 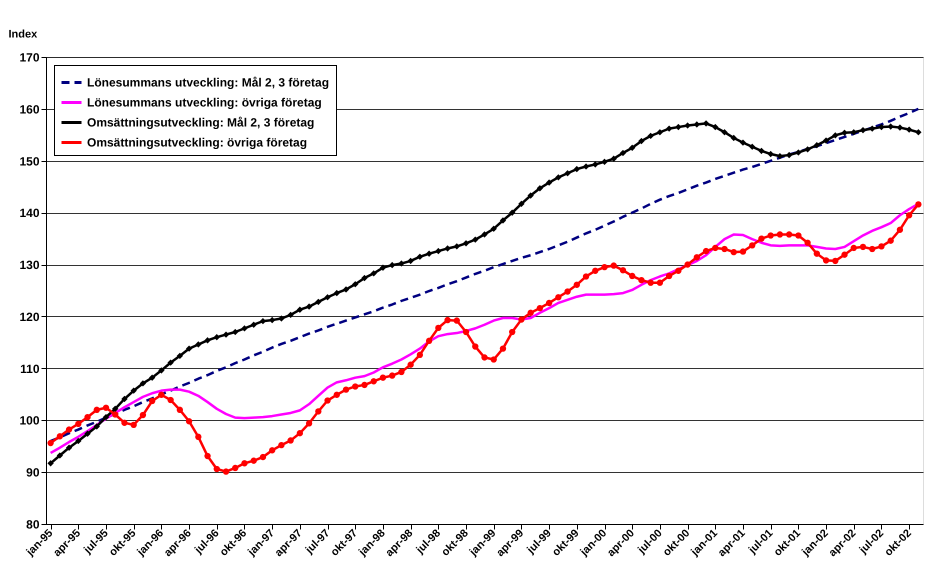 I want to click on y-axis-title: Index, so click(x=23, y=34).